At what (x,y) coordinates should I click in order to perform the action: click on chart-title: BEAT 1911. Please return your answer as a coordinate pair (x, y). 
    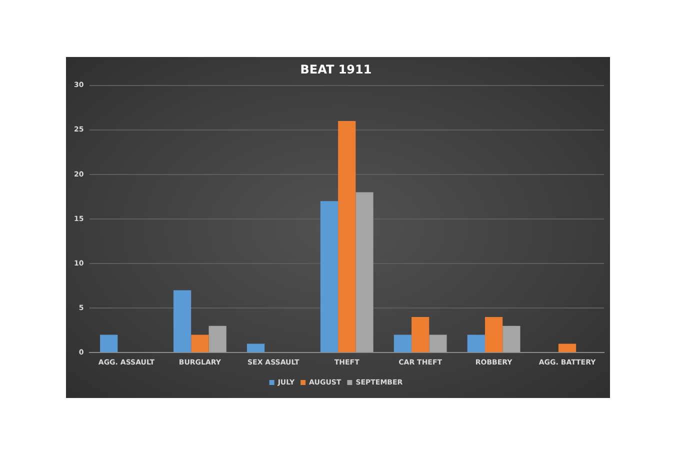
    Looking at the image, I should click on (336, 69).